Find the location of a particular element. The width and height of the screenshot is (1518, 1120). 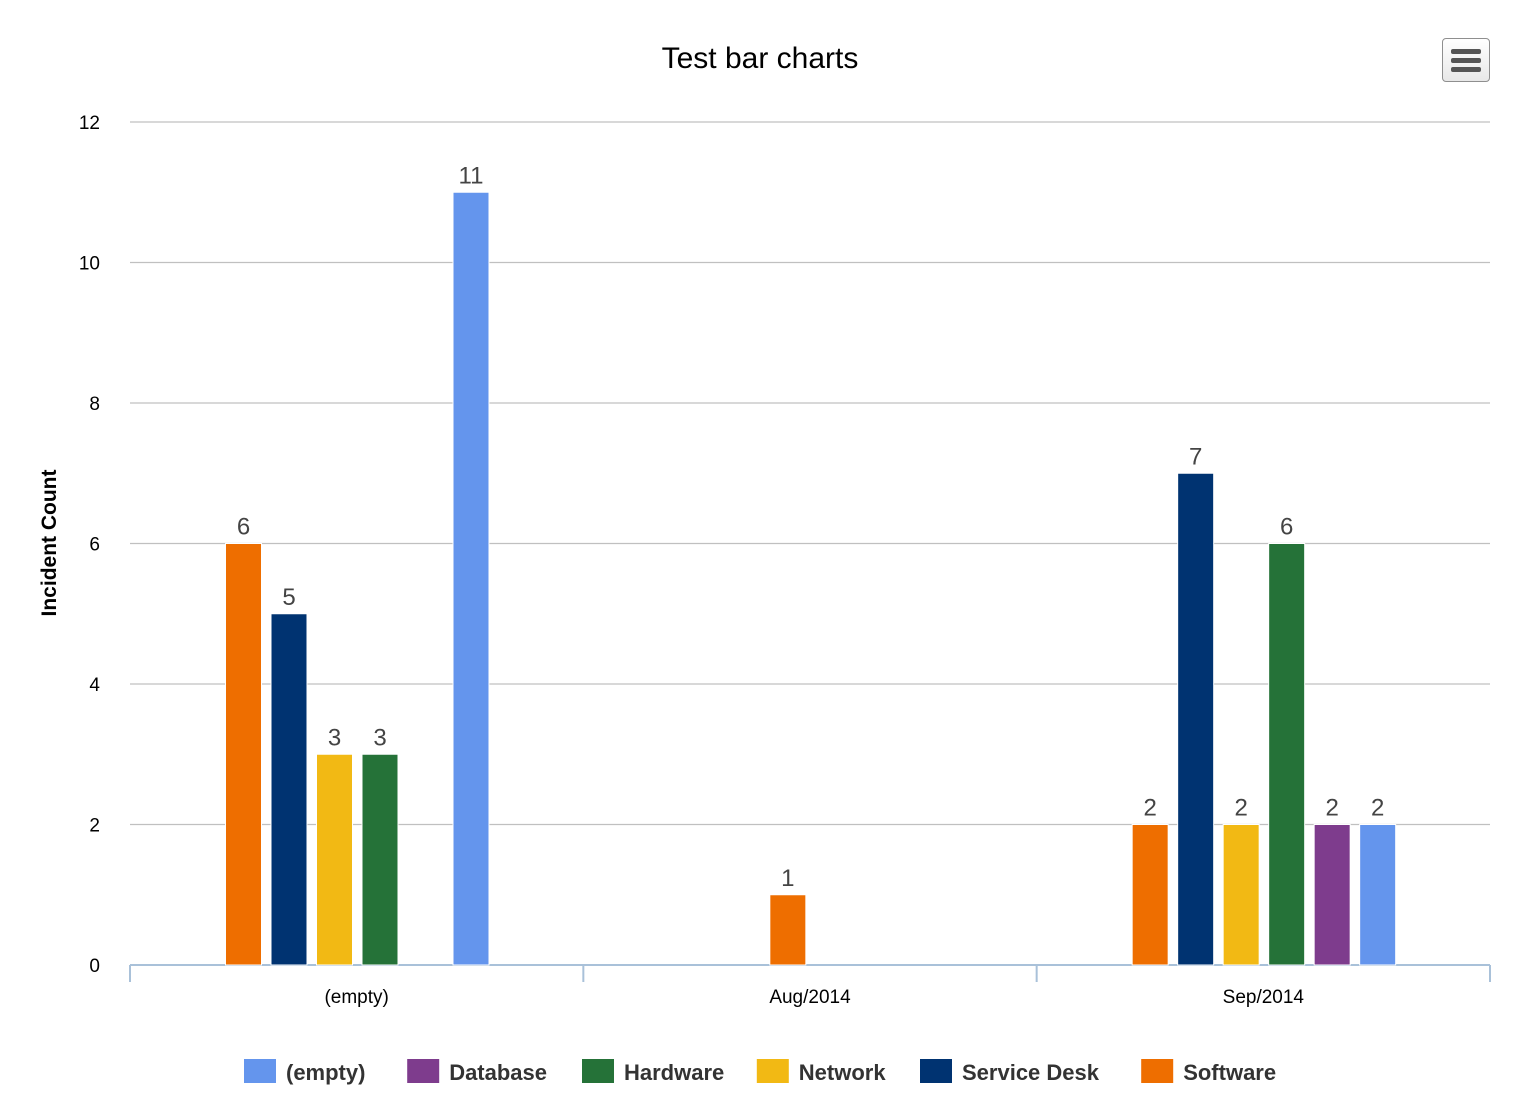

x-tick-label: (empty) is located at coordinates (356, 997).